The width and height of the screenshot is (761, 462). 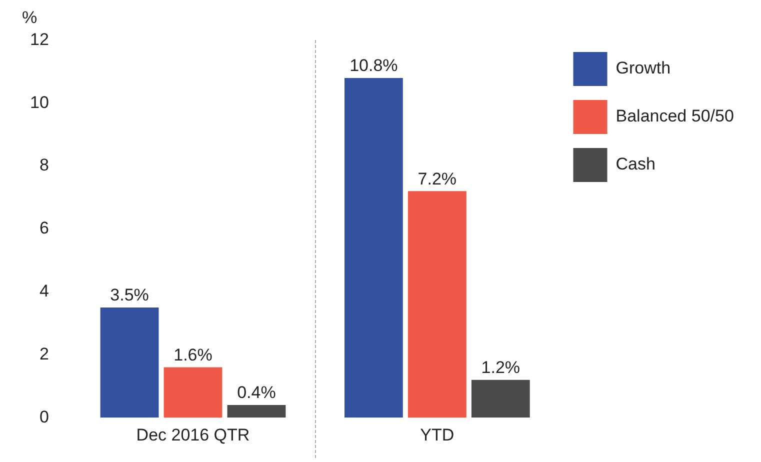 I want to click on legend-label: Balanced 50/50, so click(x=675, y=116).